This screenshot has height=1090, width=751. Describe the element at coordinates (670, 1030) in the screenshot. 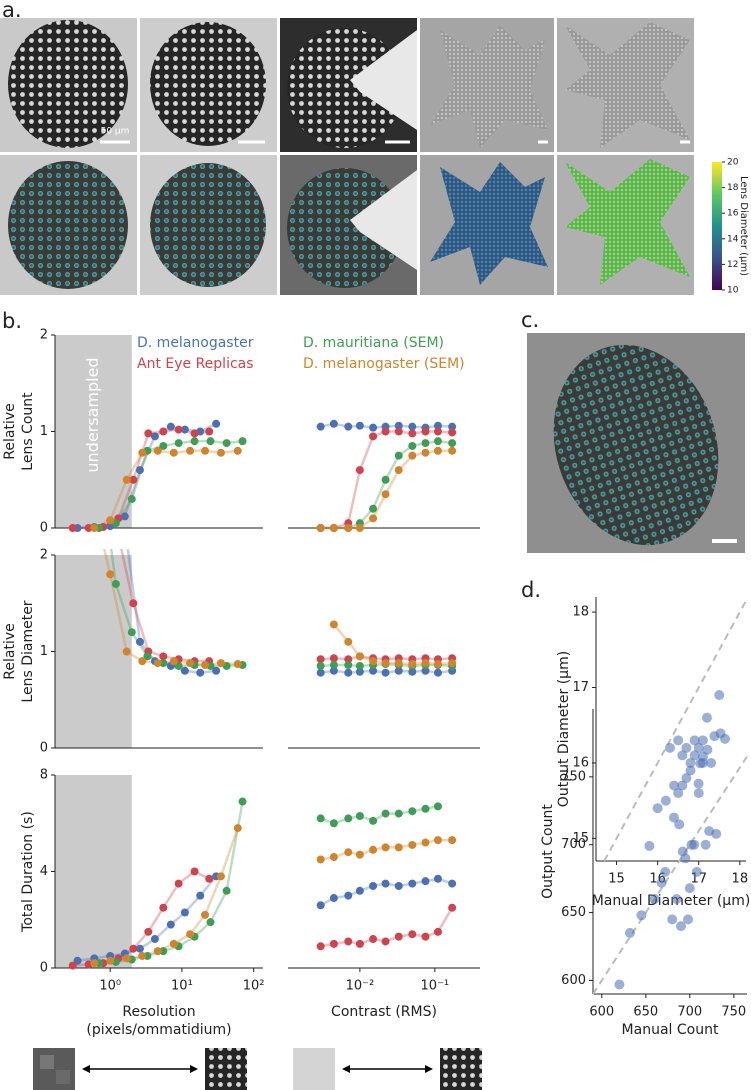

I see `x-axis-label: Manual Count` at that location.